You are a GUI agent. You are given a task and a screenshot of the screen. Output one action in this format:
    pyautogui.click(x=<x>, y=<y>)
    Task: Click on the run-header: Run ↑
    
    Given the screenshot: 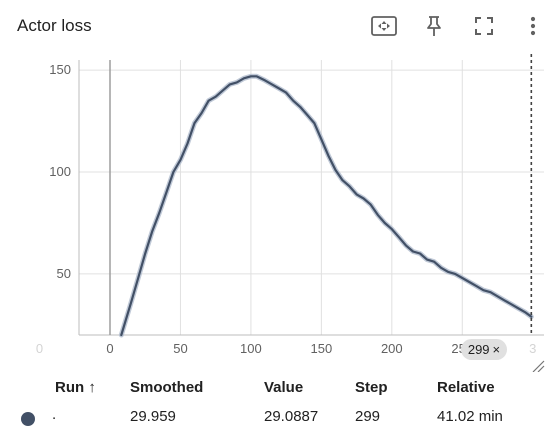 What is the action you would take?
    pyautogui.click(x=75, y=387)
    